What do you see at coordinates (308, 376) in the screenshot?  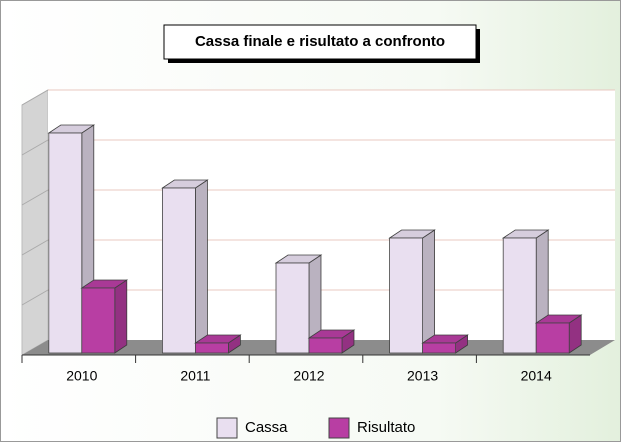 I see `x-tick-label: 2012` at bounding box center [308, 376].